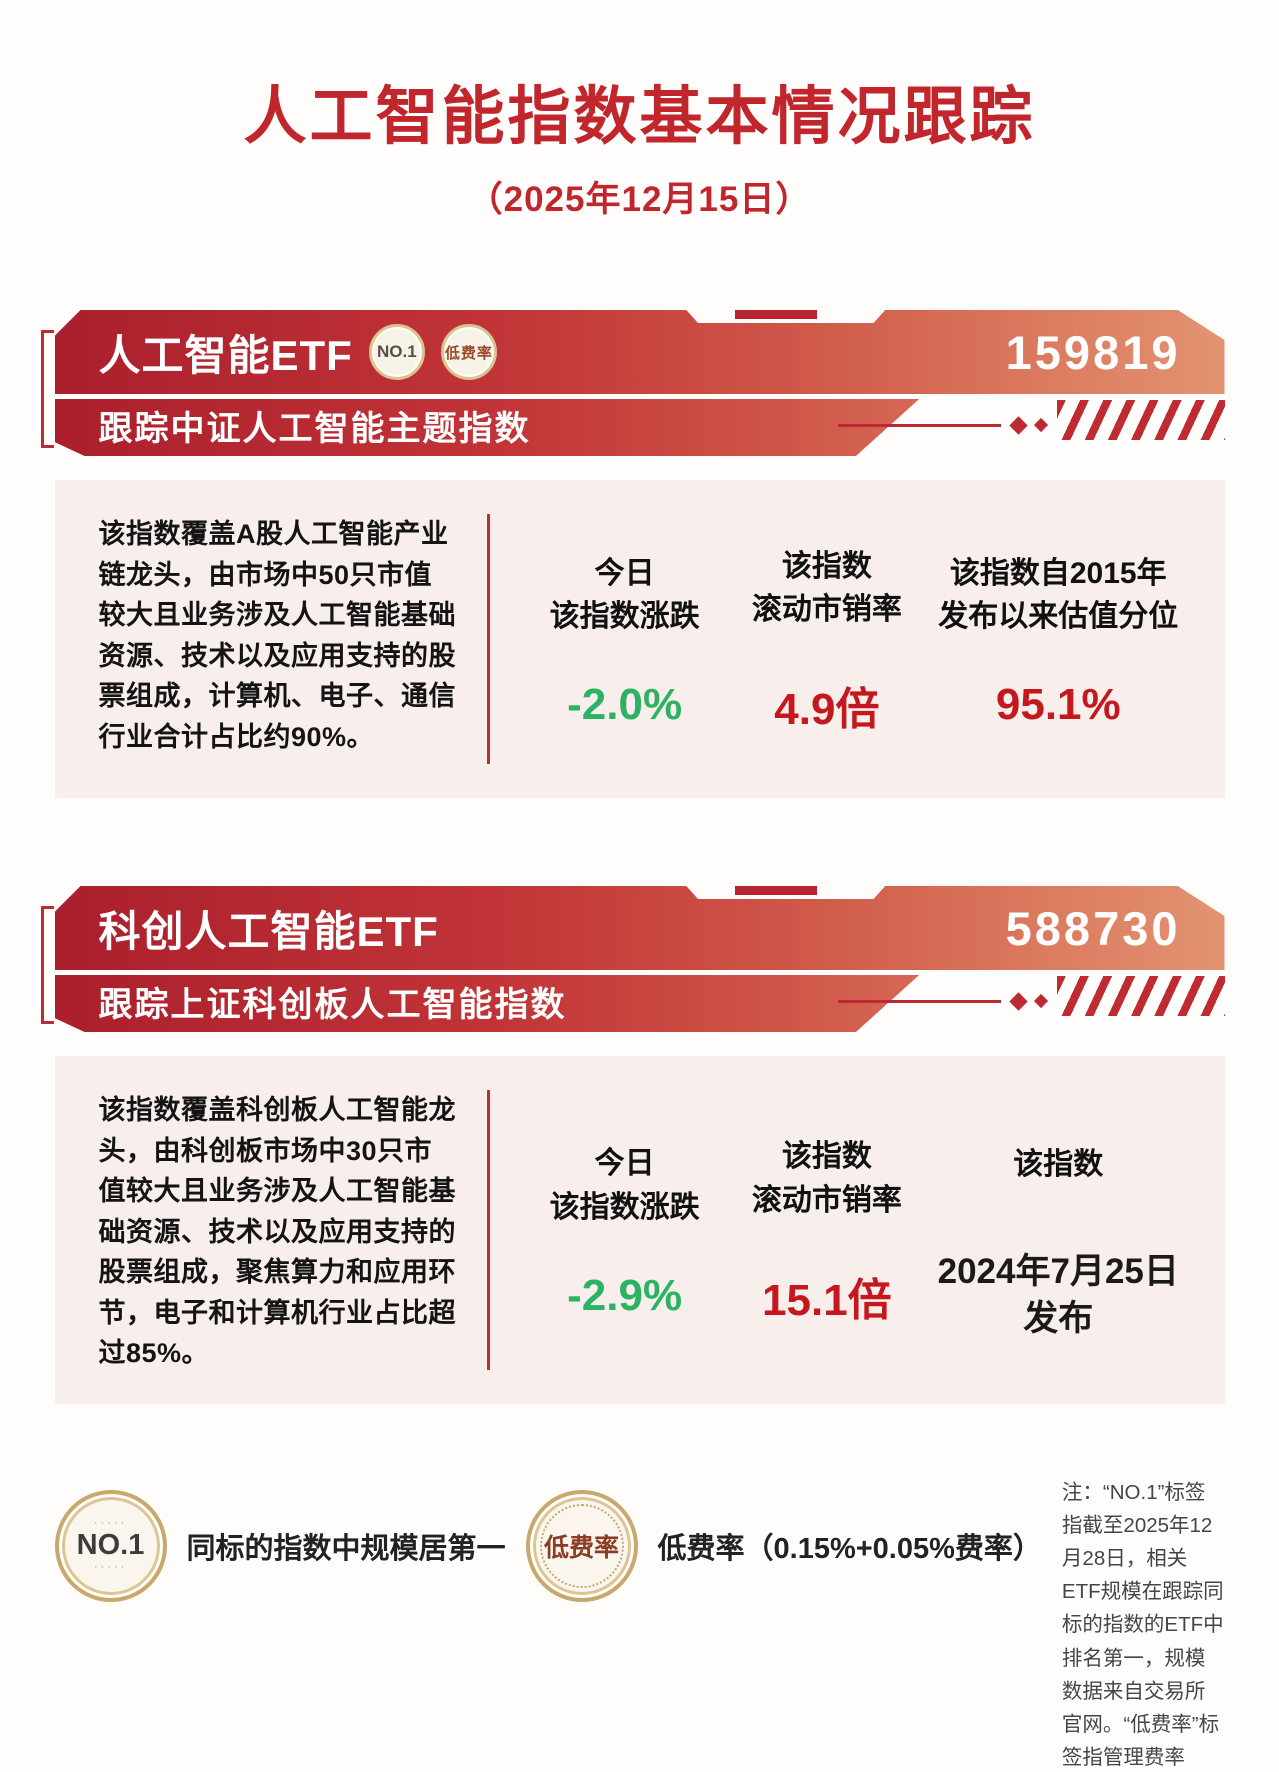 The width and height of the screenshot is (1279, 1772). What do you see at coordinates (396, 352) in the screenshot?
I see `no1-badge-icon: NO.1` at bounding box center [396, 352].